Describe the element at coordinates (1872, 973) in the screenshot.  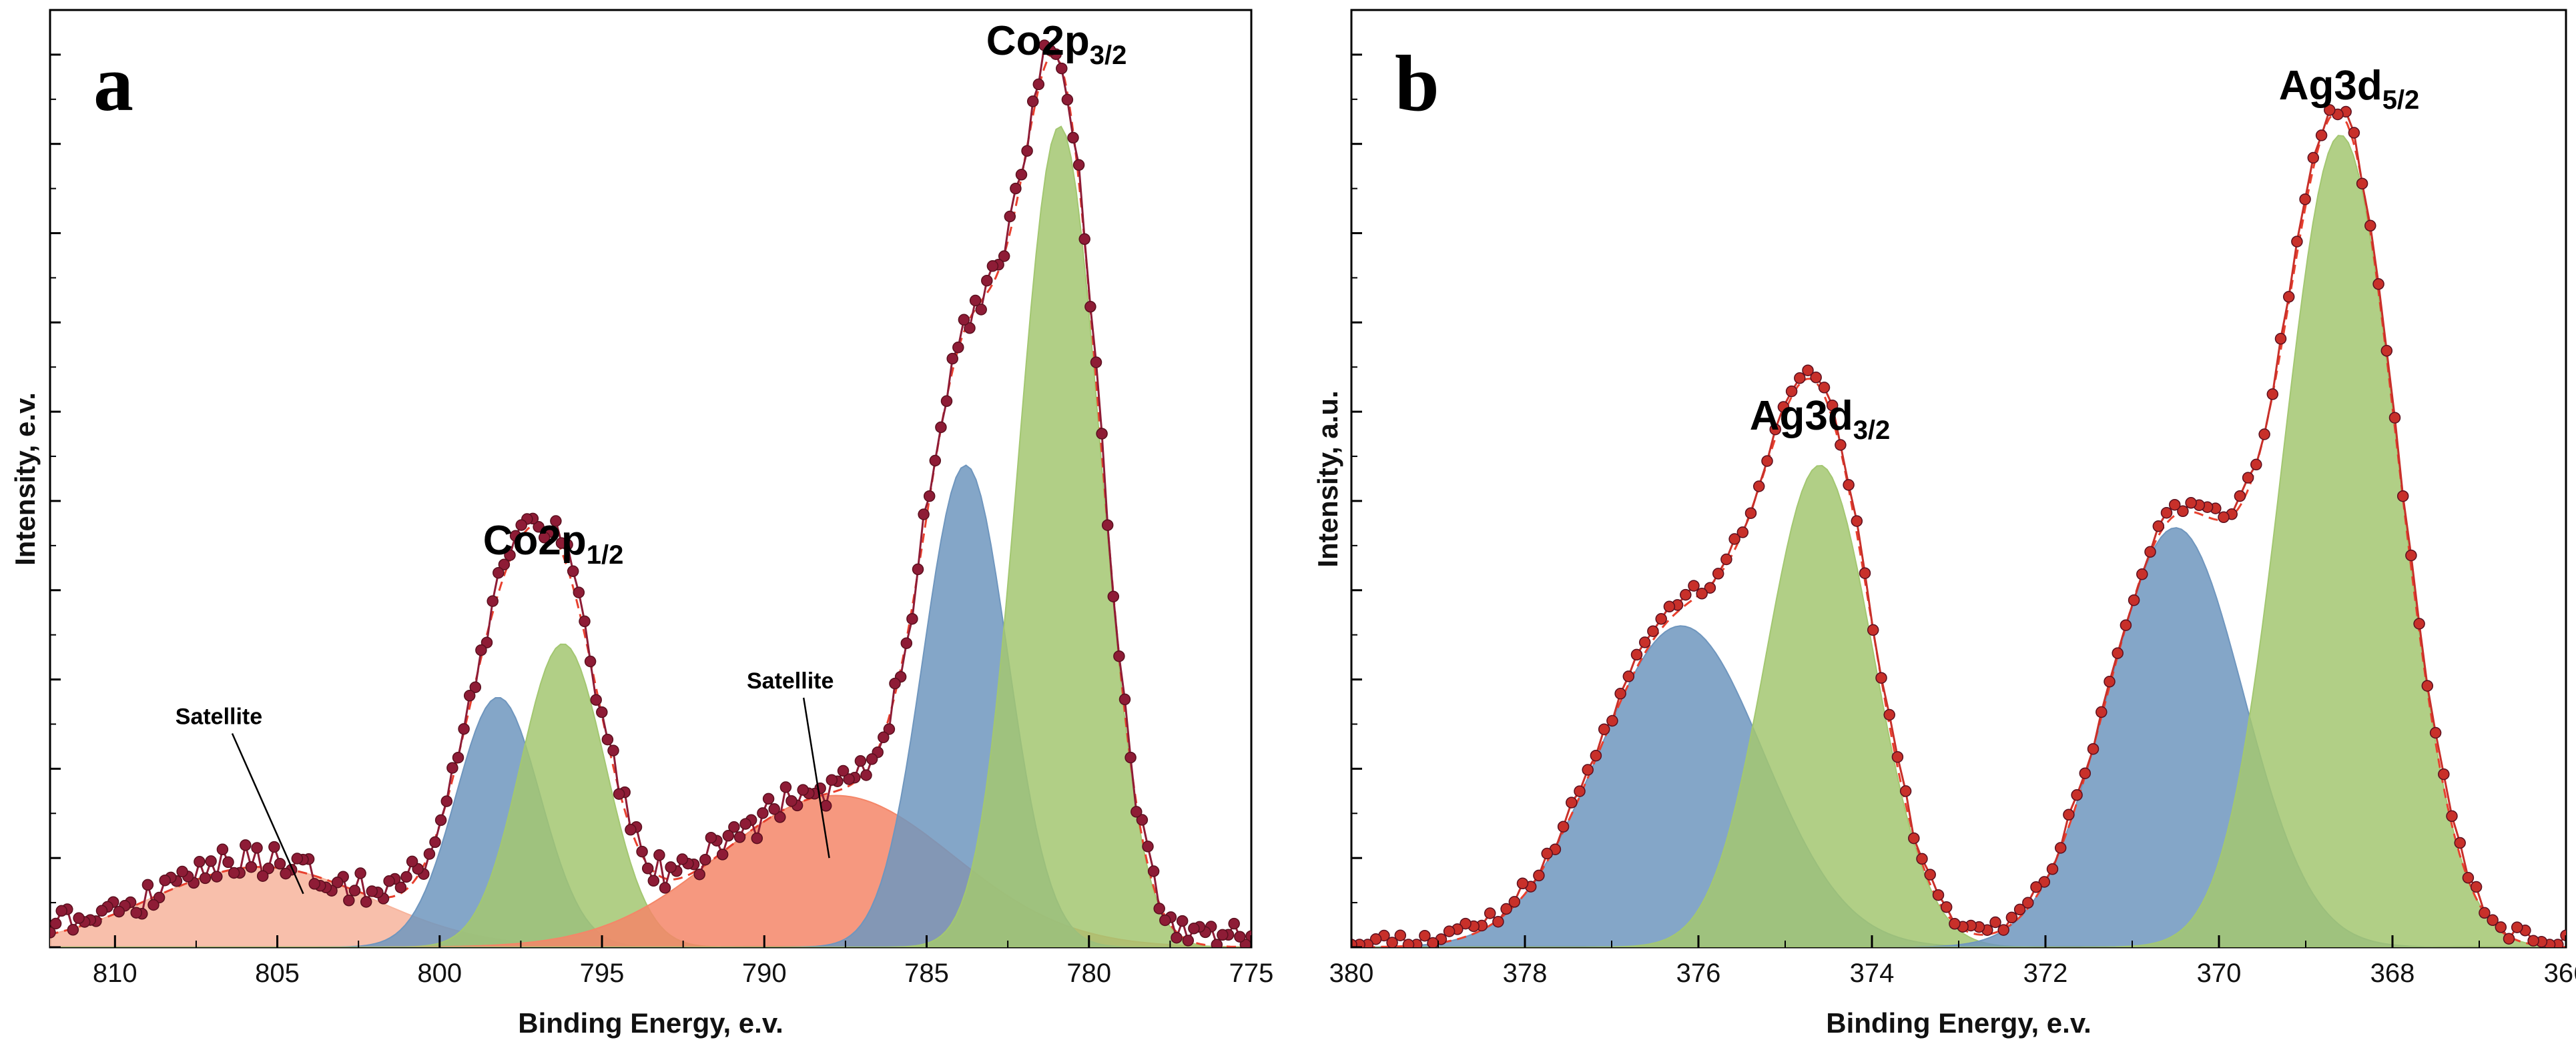
I see `panel-b-x-tick-label: 374` at that location.